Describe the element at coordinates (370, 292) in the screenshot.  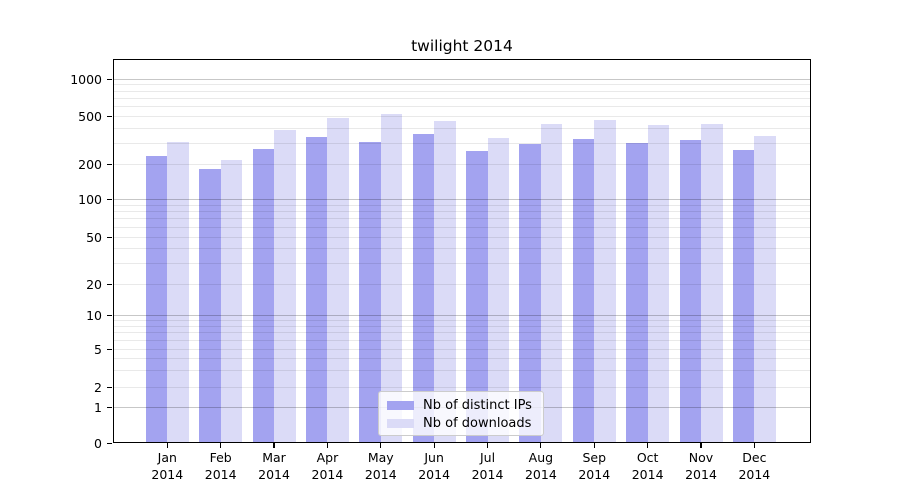
I see `bar-distinct-ips-may` at that location.